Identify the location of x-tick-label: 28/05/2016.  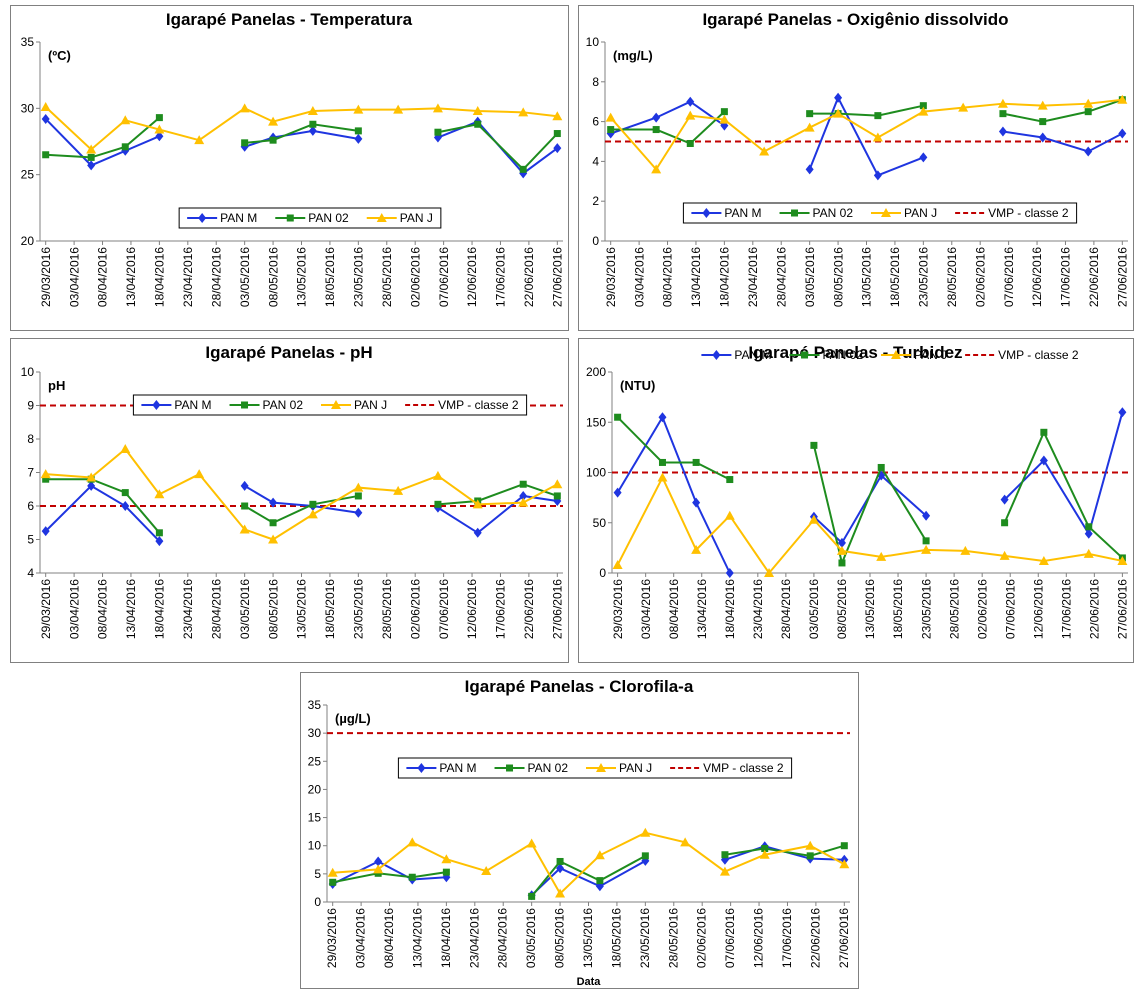
(673, 938).